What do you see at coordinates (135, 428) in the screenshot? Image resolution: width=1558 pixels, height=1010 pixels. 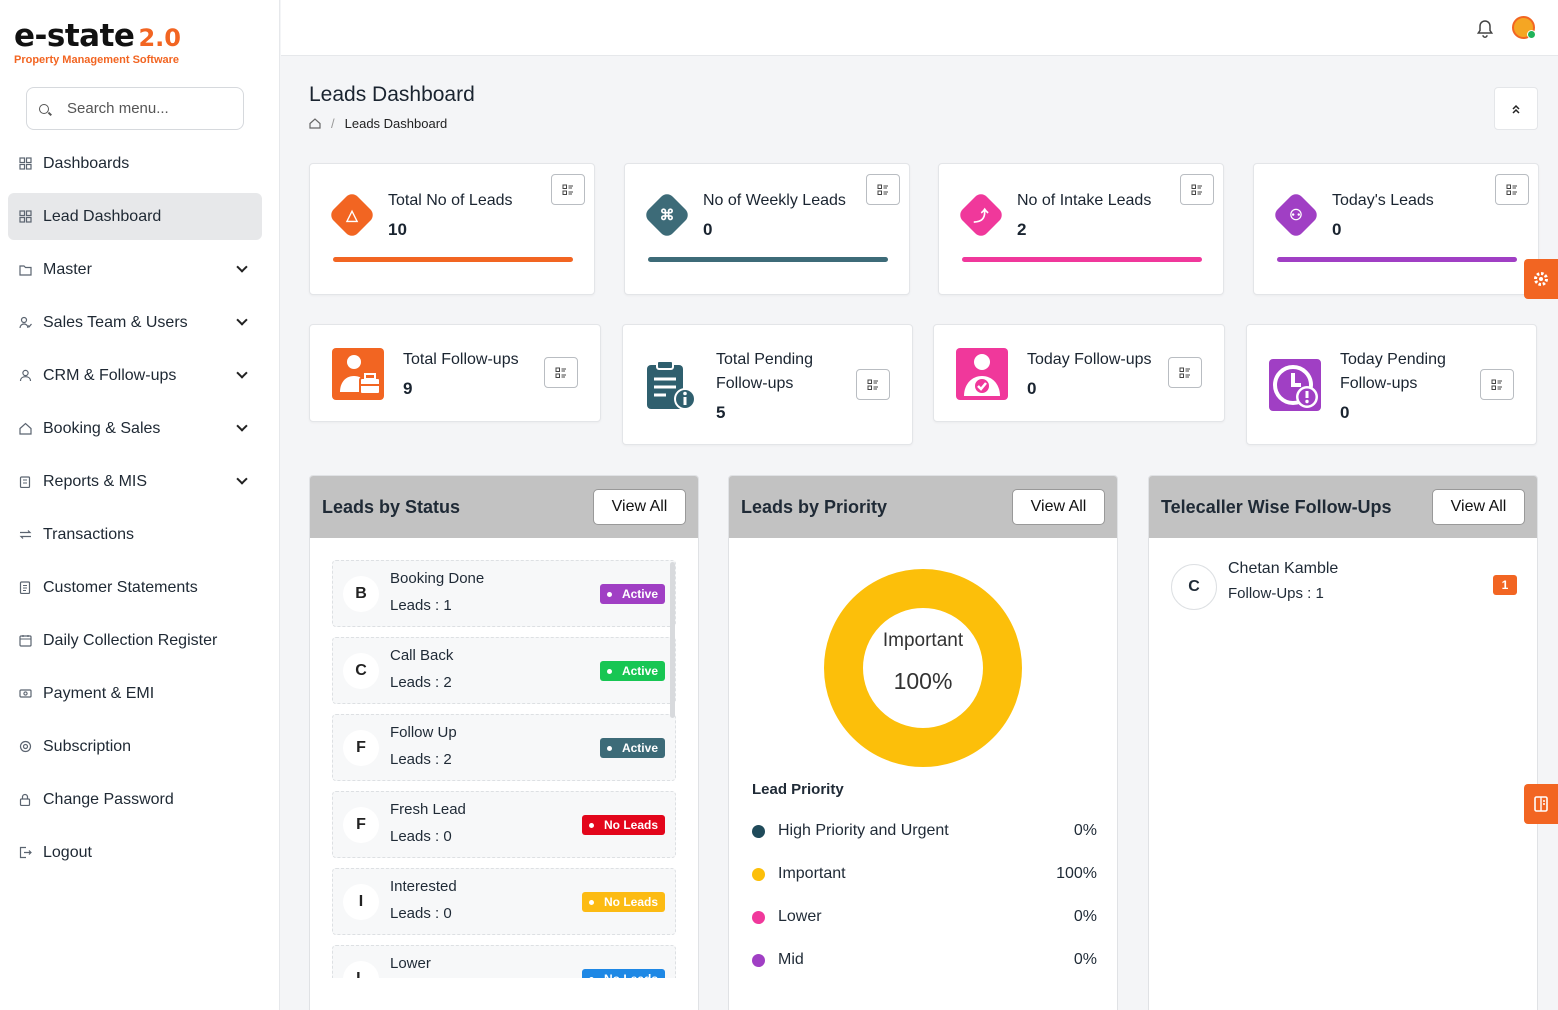 I see `sidebar-item-booking-sales: Booking & Sales` at bounding box center [135, 428].